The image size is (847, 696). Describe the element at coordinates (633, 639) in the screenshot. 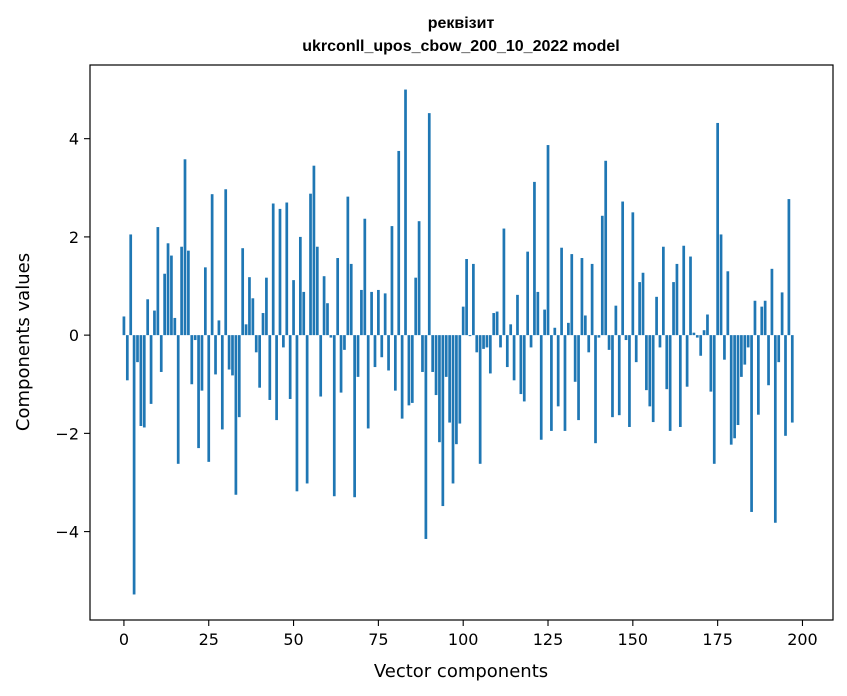

I see `x-tick-label-6: 150` at that location.